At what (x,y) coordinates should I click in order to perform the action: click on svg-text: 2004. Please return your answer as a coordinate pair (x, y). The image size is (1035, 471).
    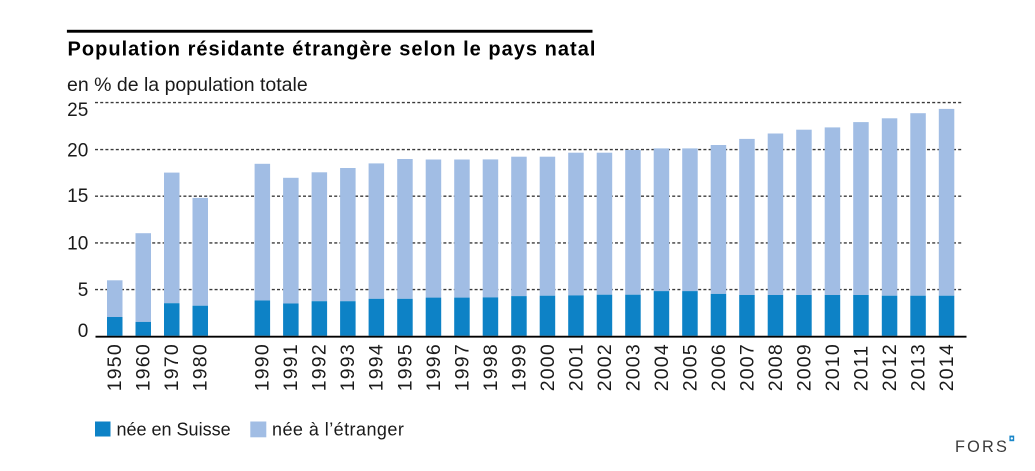
    Looking at the image, I should click on (662, 367).